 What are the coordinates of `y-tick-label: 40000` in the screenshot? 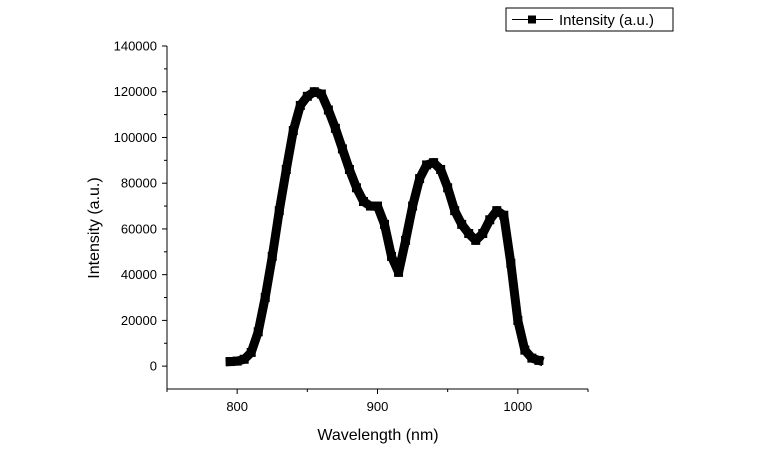 It's located at (139, 274).